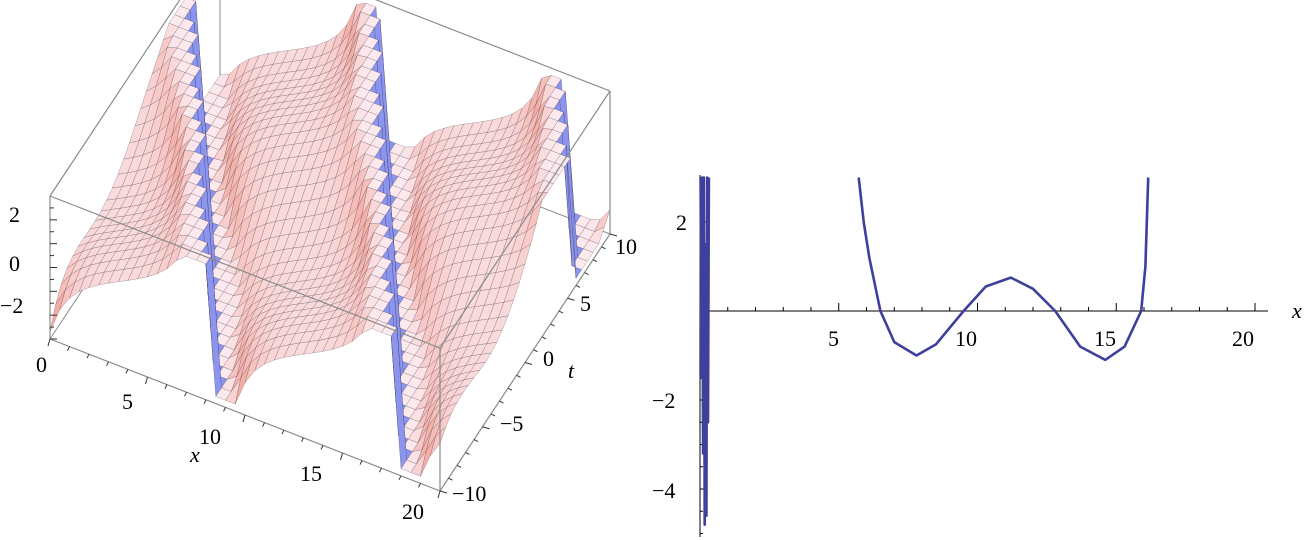 This screenshot has width=1313, height=540. Describe the element at coordinates (681, 222) in the screenshot. I see `y-tick-label: 2` at that location.